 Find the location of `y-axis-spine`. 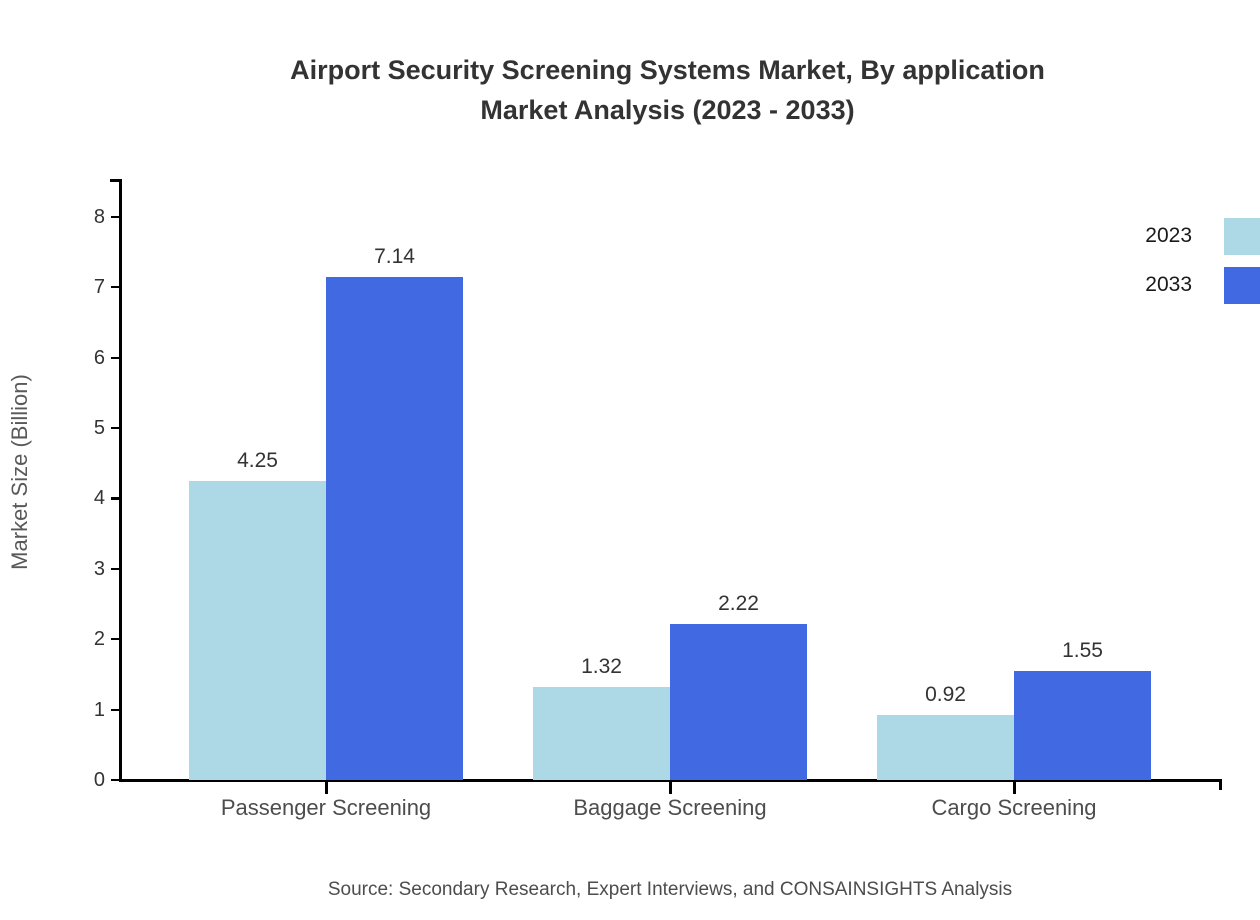

y-axis-spine is located at coordinates (120, 480).